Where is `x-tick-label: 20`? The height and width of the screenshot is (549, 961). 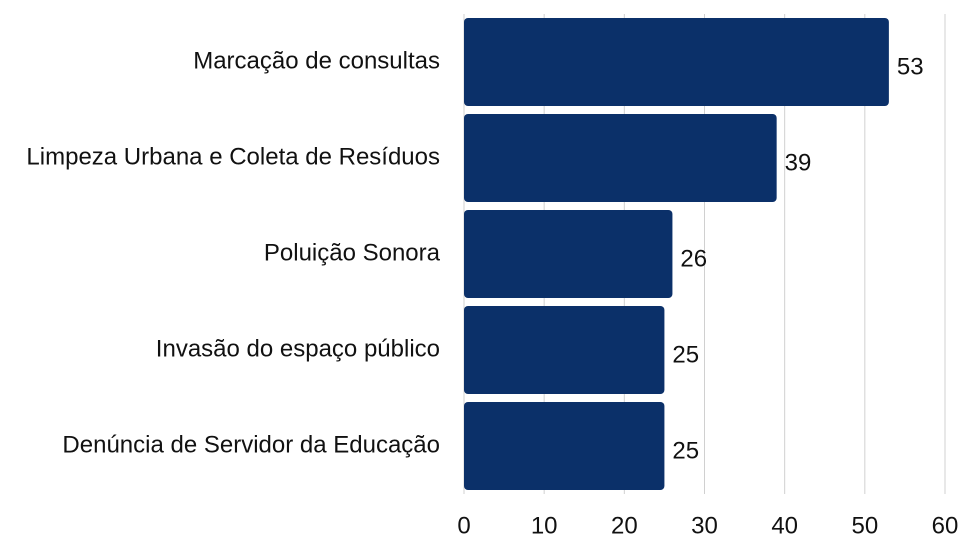
x-tick-label: 20 is located at coordinates (624, 525).